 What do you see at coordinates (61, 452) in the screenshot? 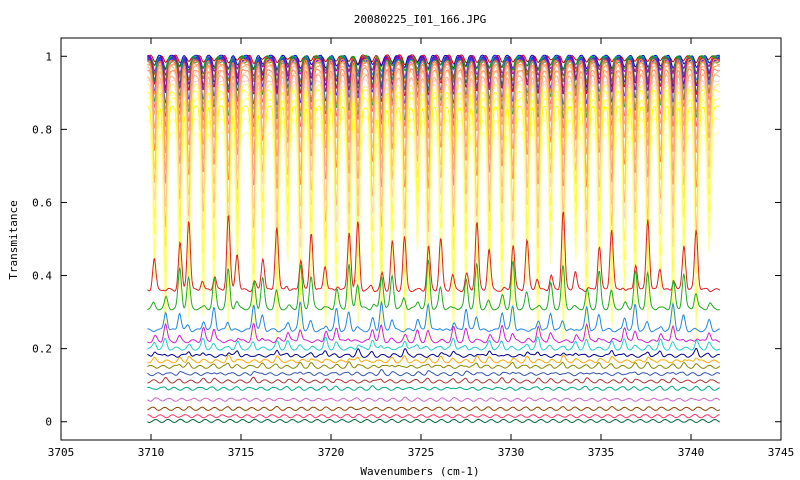
I see `x-tick-label: 3705` at bounding box center [61, 452].